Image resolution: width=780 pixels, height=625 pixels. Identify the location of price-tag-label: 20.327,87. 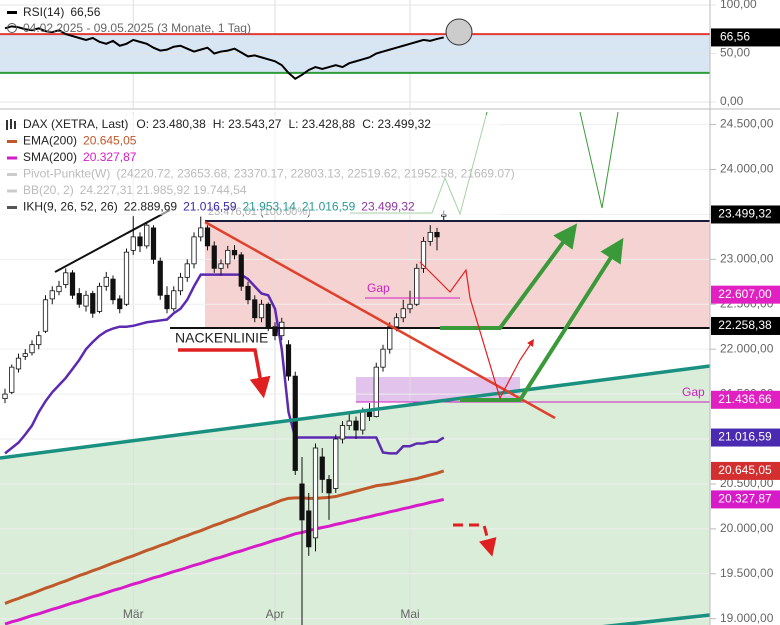
(745, 499).